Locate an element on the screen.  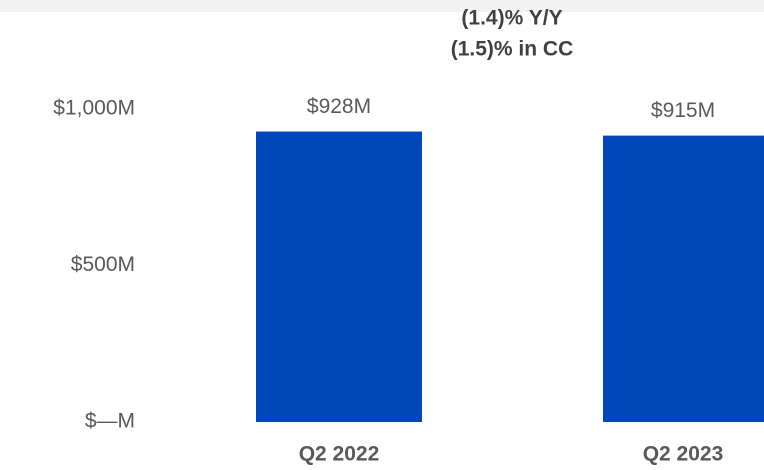
y-tick-label: $—M is located at coordinates (110, 421).